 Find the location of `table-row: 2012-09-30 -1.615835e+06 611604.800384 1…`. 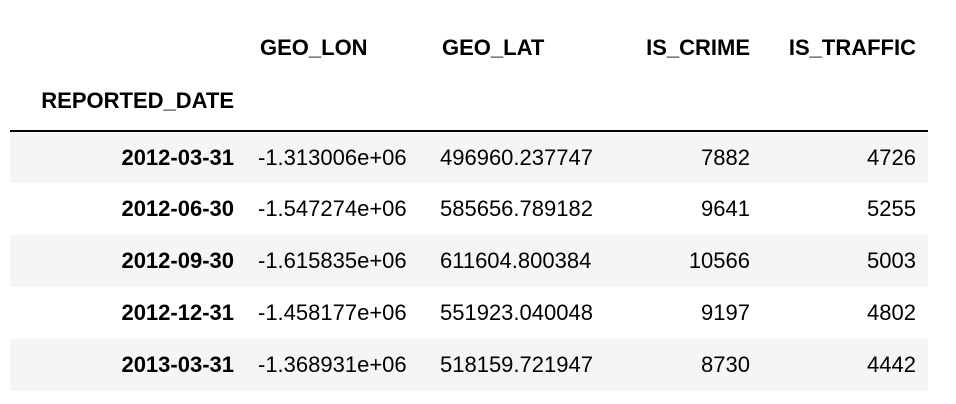

table-row: 2012-09-30 -1.615835e+06 611604.800384 1… is located at coordinates (469, 261).